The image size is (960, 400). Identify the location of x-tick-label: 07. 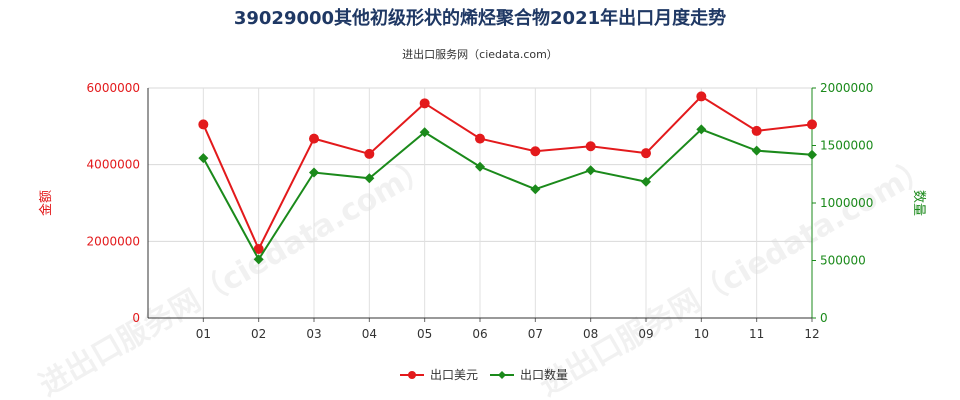
(535, 334).